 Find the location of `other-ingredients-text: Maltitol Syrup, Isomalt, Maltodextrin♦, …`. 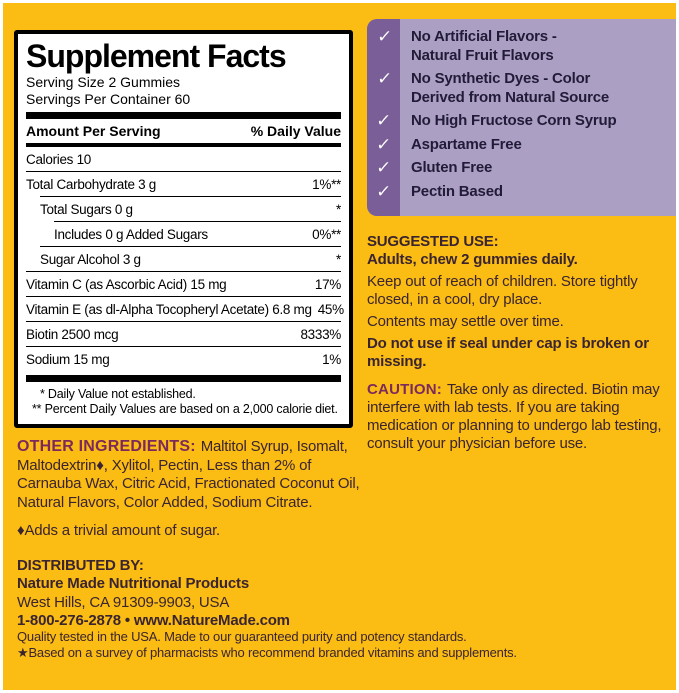

other-ingredients-text: Maltitol Syrup, Isomalt, Maltodextrin♦, … is located at coordinates (188, 474).